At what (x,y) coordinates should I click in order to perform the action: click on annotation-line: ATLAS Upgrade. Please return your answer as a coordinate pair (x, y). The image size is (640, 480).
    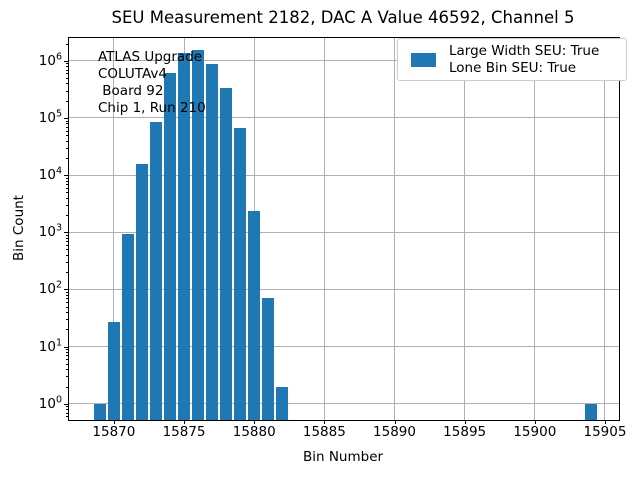
    Looking at the image, I should click on (150, 57).